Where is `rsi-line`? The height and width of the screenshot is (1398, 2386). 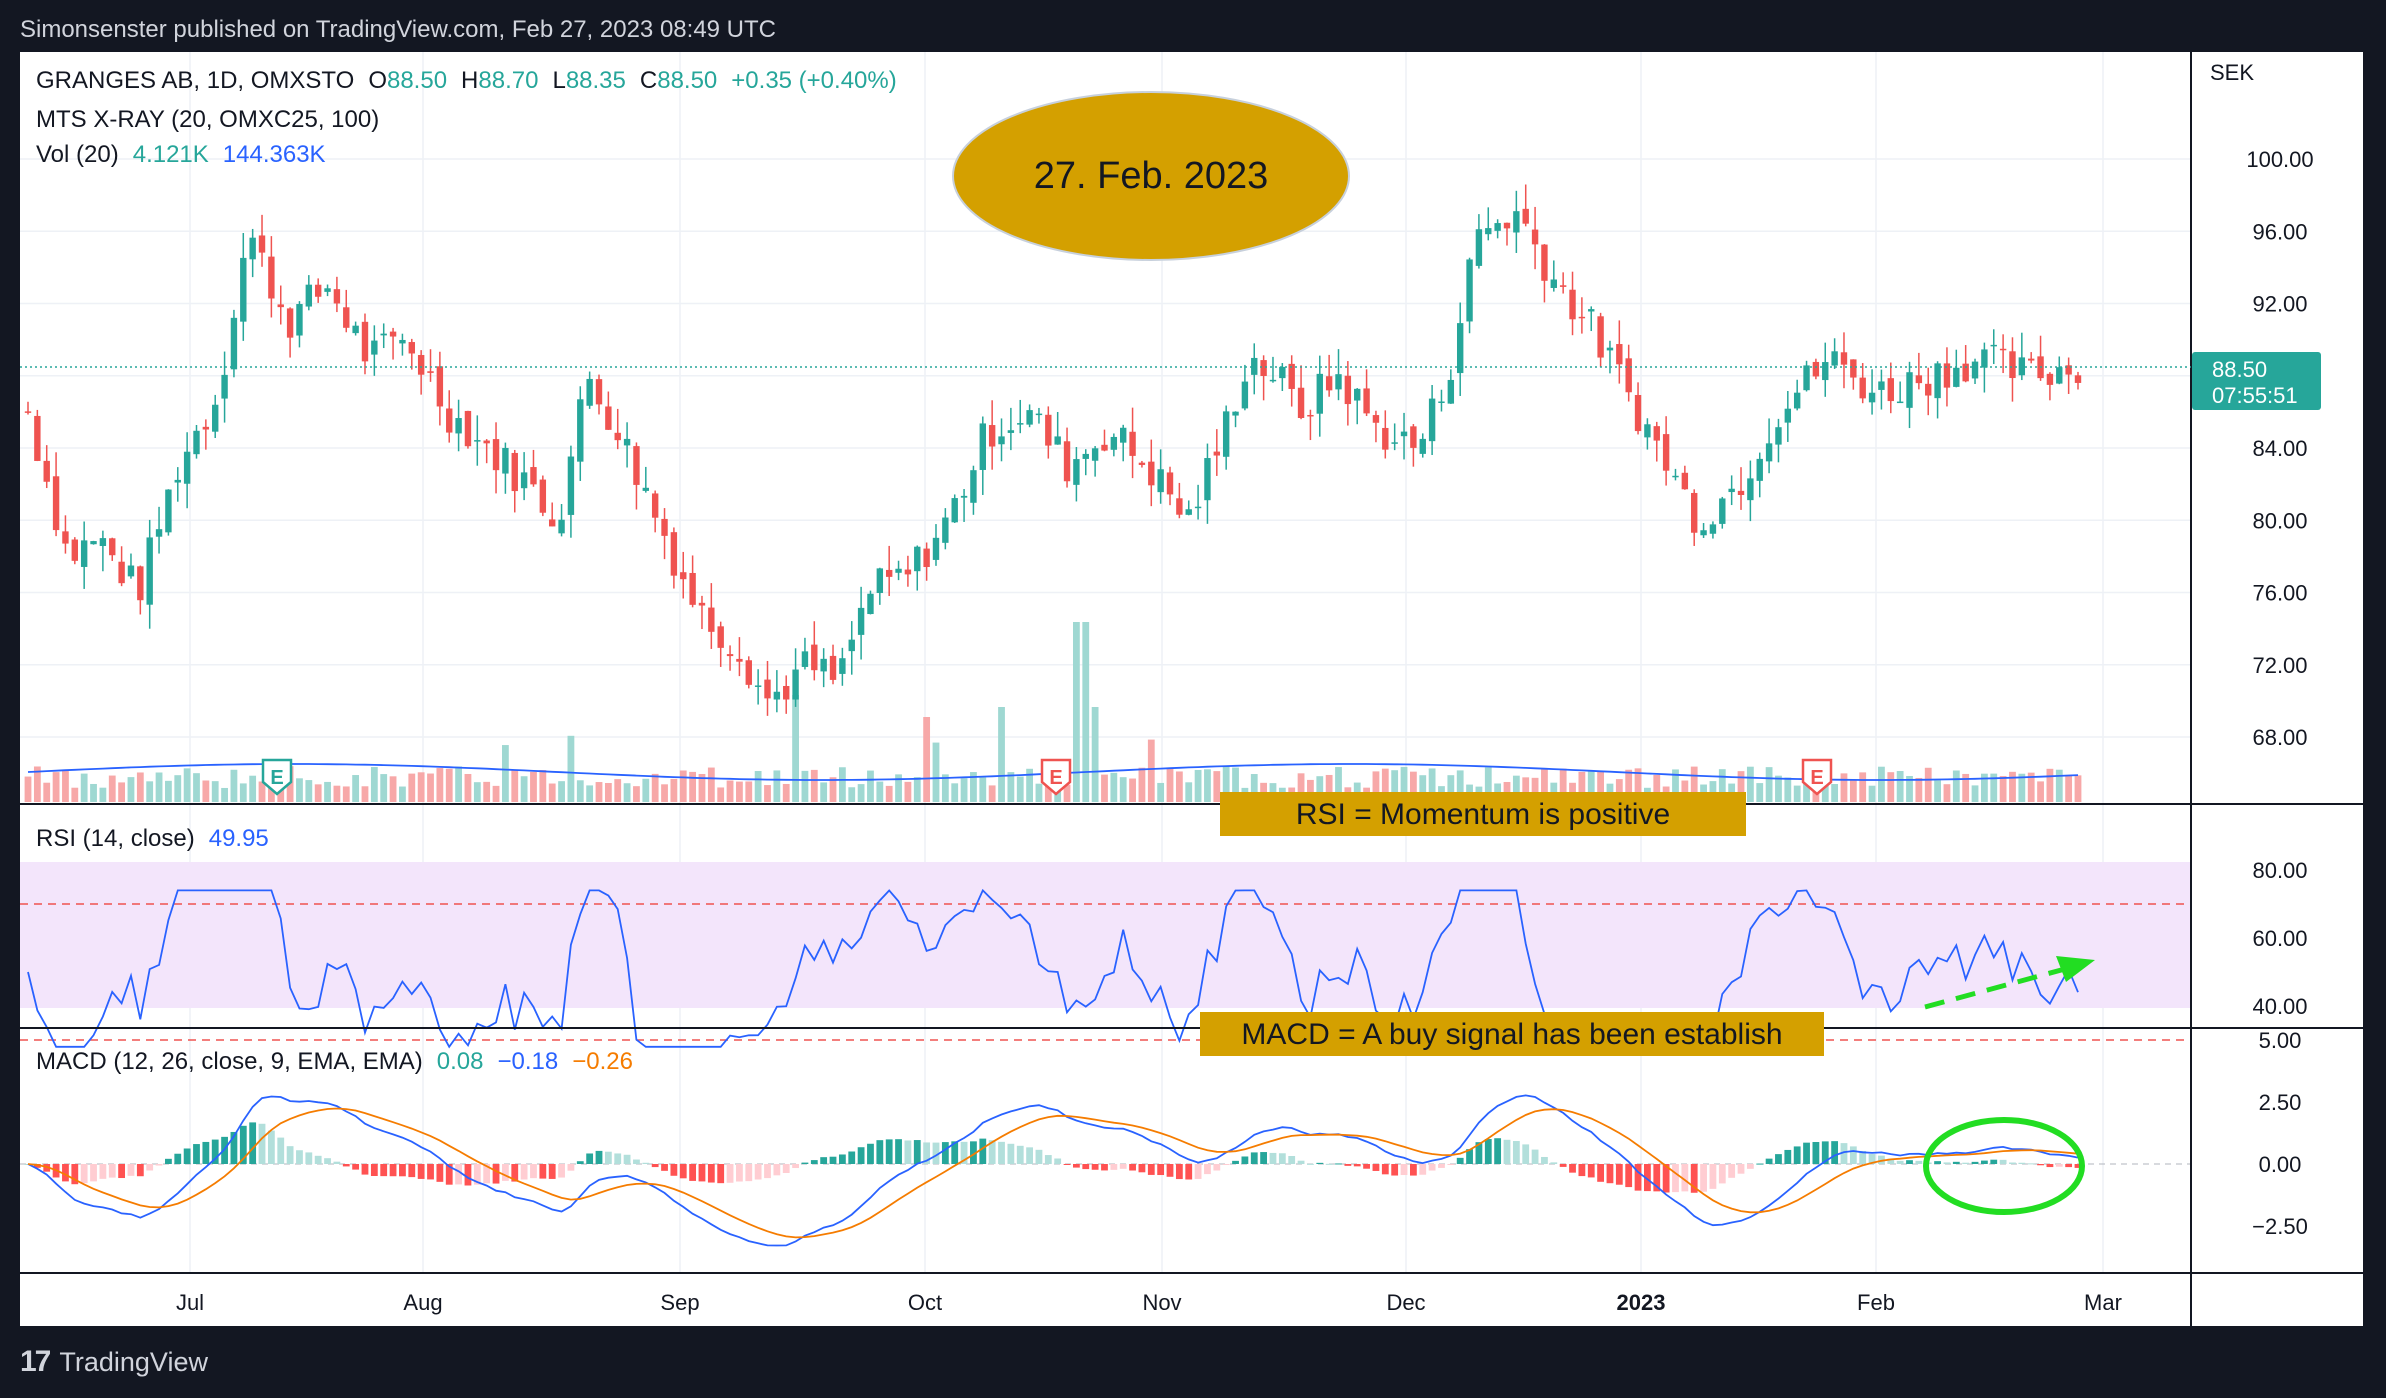 rsi-line is located at coordinates (1053, 968).